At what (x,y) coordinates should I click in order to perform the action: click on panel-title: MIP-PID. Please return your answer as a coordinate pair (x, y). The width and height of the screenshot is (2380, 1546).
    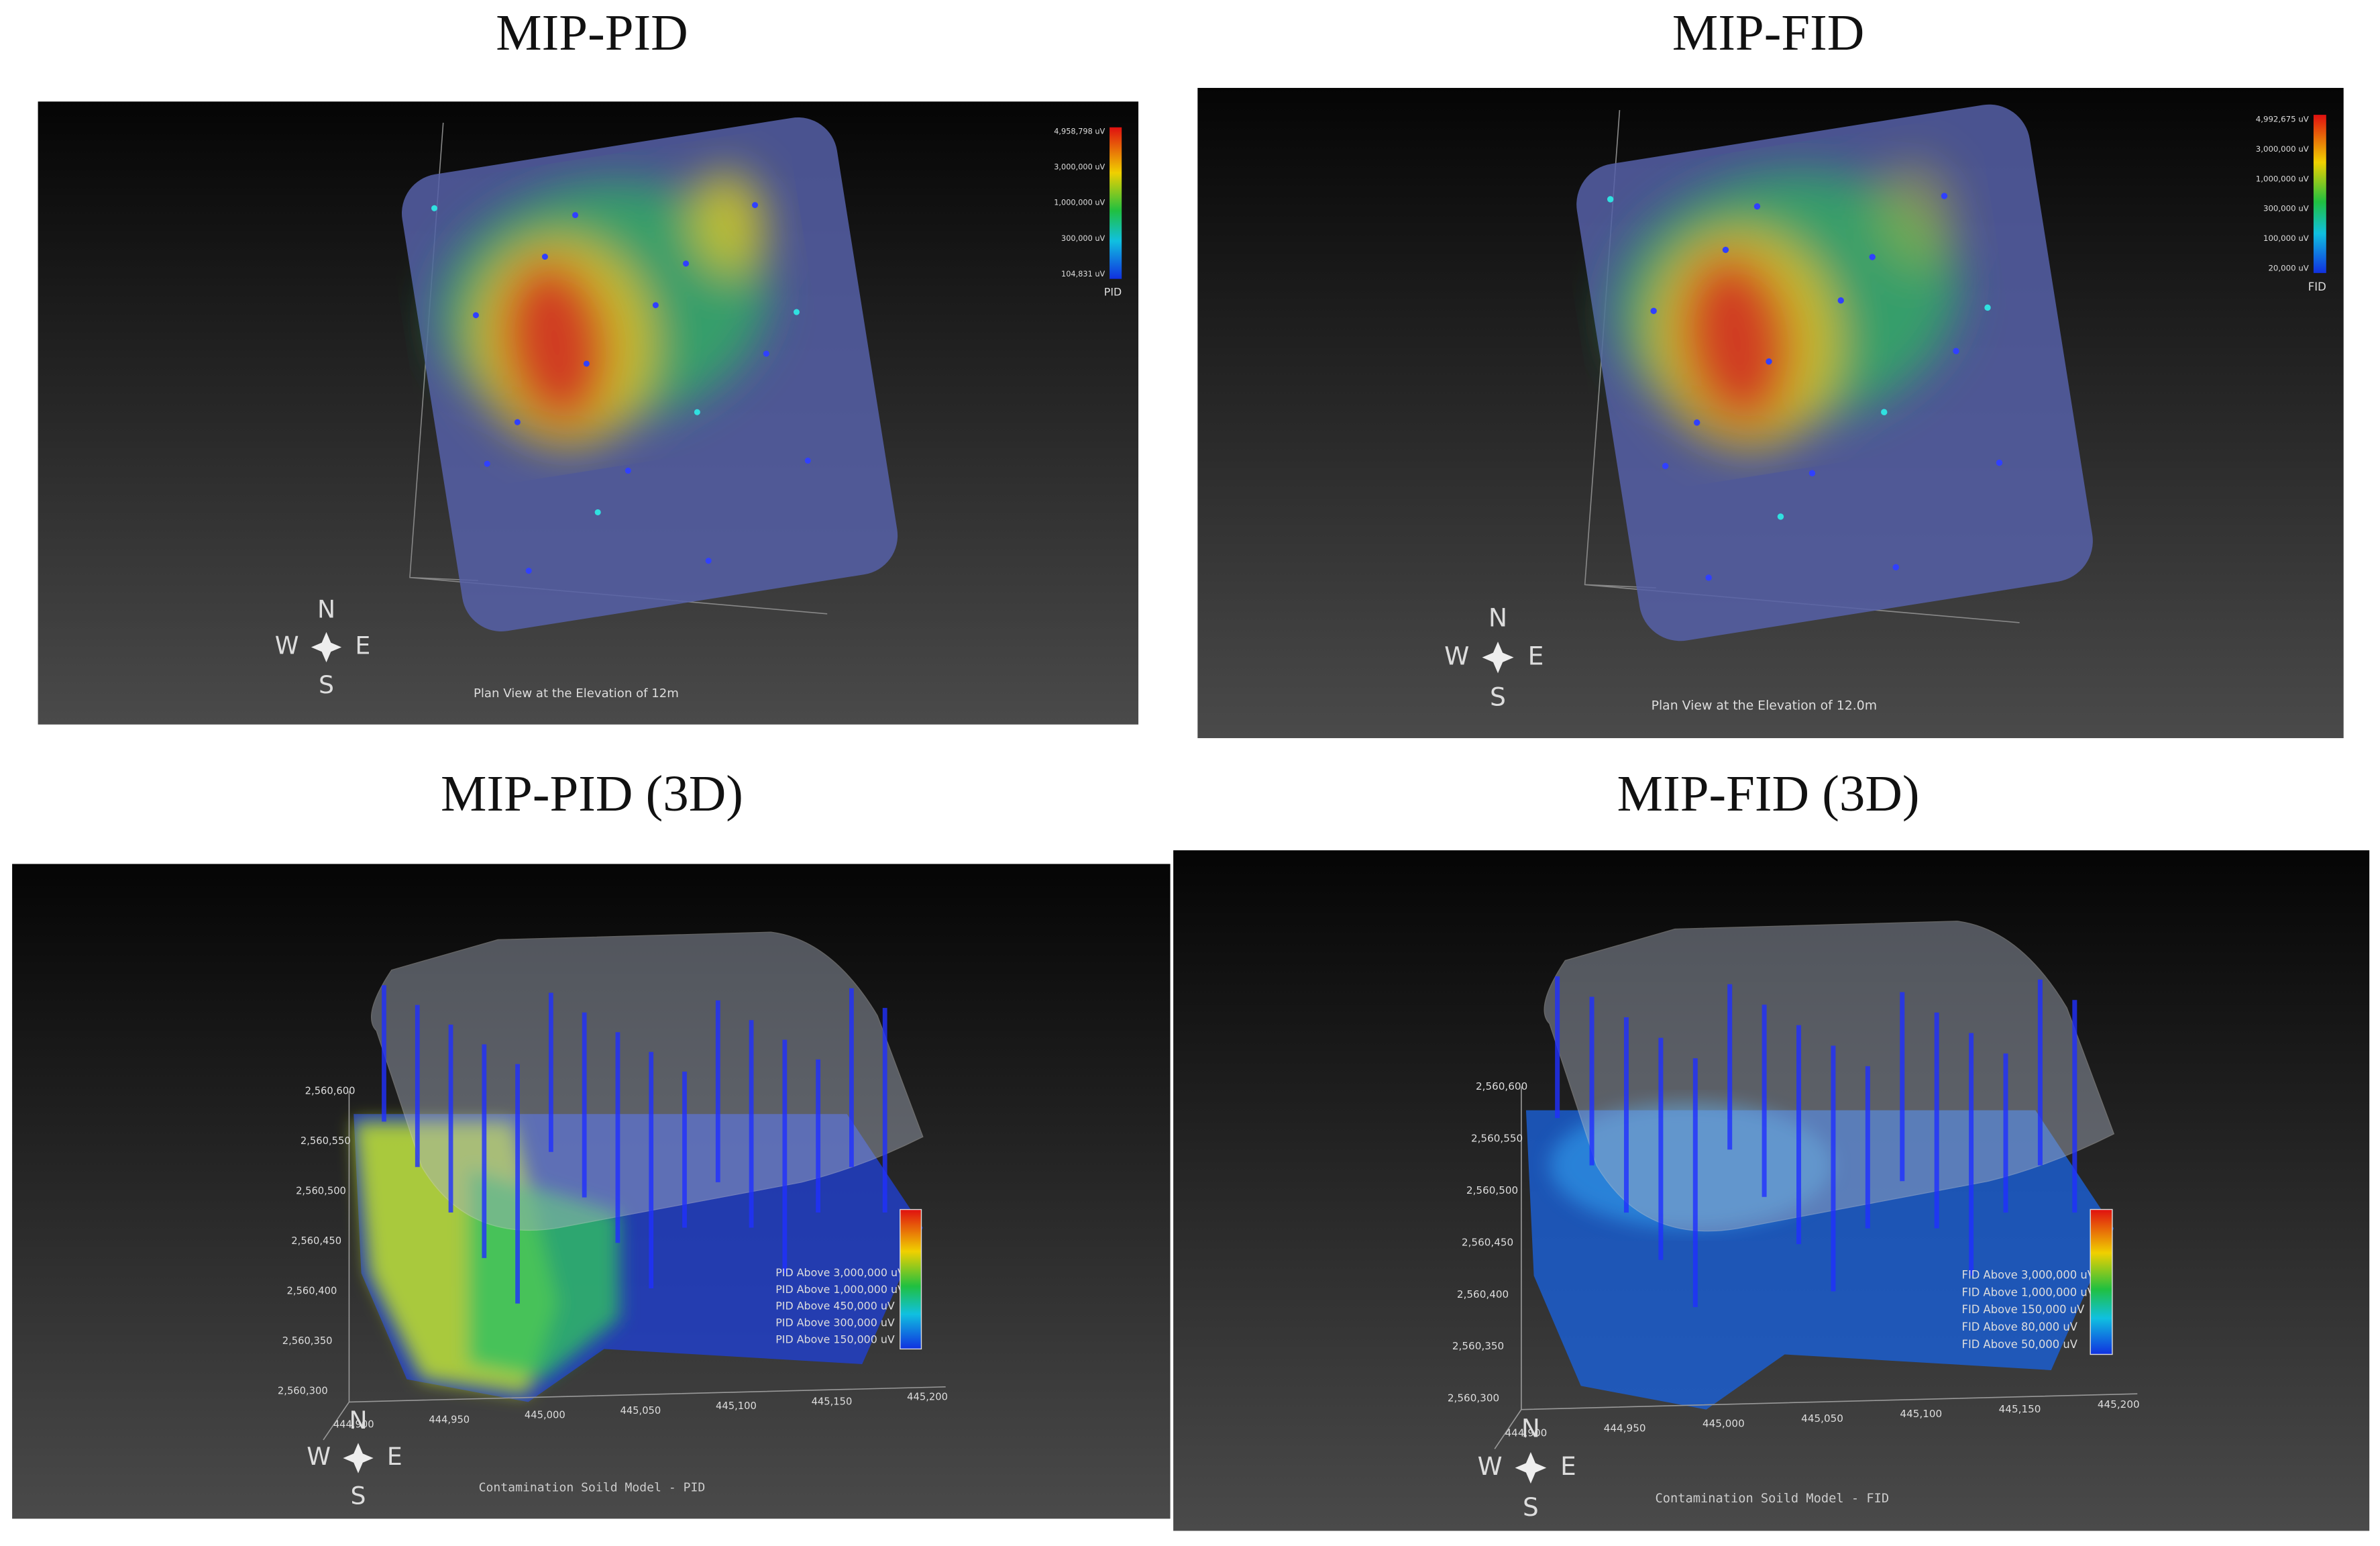
    Looking at the image, I should click on (592, 32).